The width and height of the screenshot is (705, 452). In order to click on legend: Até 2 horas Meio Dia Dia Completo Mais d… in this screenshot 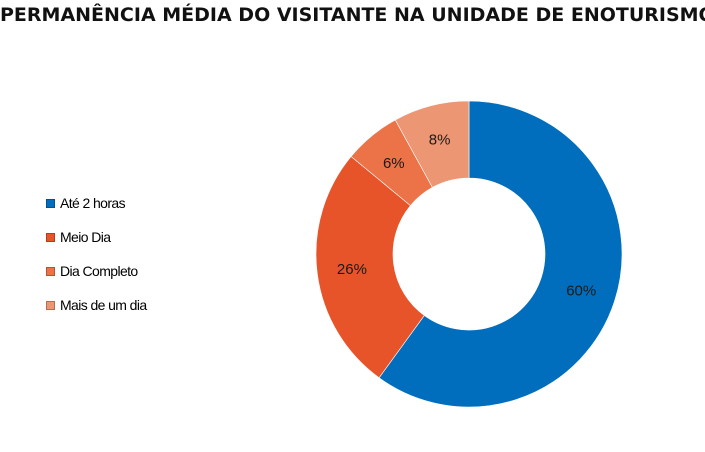, I will do `click(96, 254)`.